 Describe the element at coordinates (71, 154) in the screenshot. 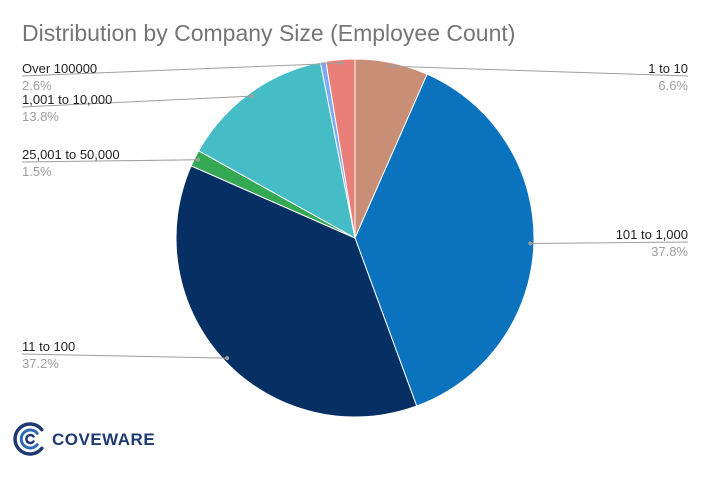

I see `slice-label-25-001-to-50-000: 25,001 to 50,000` at that location.